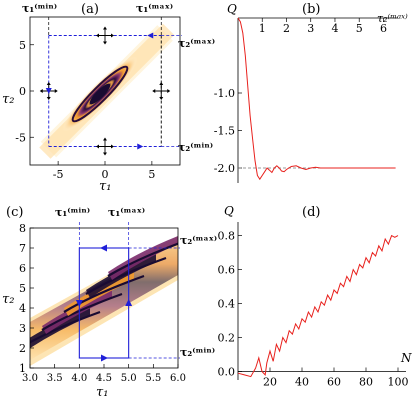 Image resolution: width=415 pixels, height=401 pixels. I want to click on panel-a-flow-arrow-bottom, so click(140, 146).